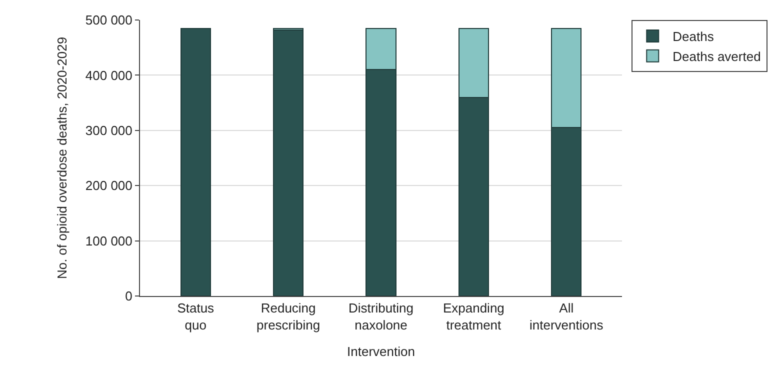 The width and height of the screenshot is (780, 369). I want to click on y-tick-label: 0, so click(128, 296).